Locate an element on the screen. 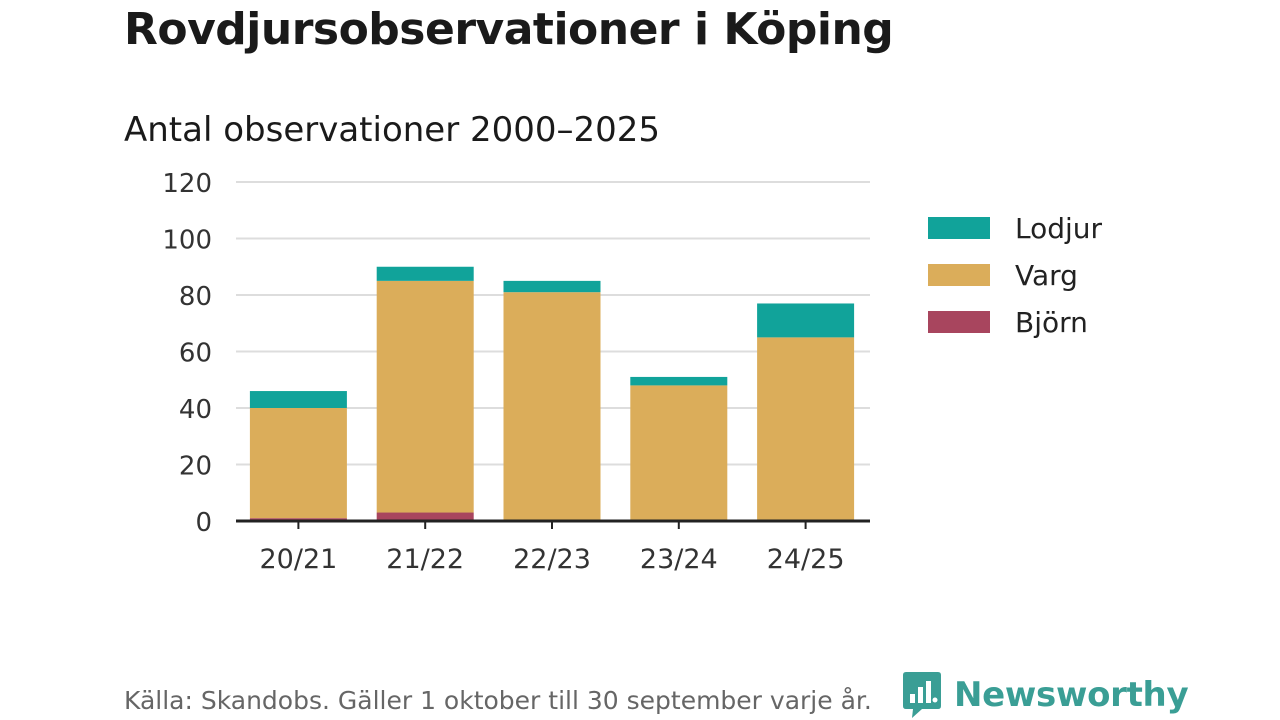 Image resolution: width=1280 pixels, height=720 pixels. legend-label-lodjur: Lodjur is located at coordinates (1059, 228).